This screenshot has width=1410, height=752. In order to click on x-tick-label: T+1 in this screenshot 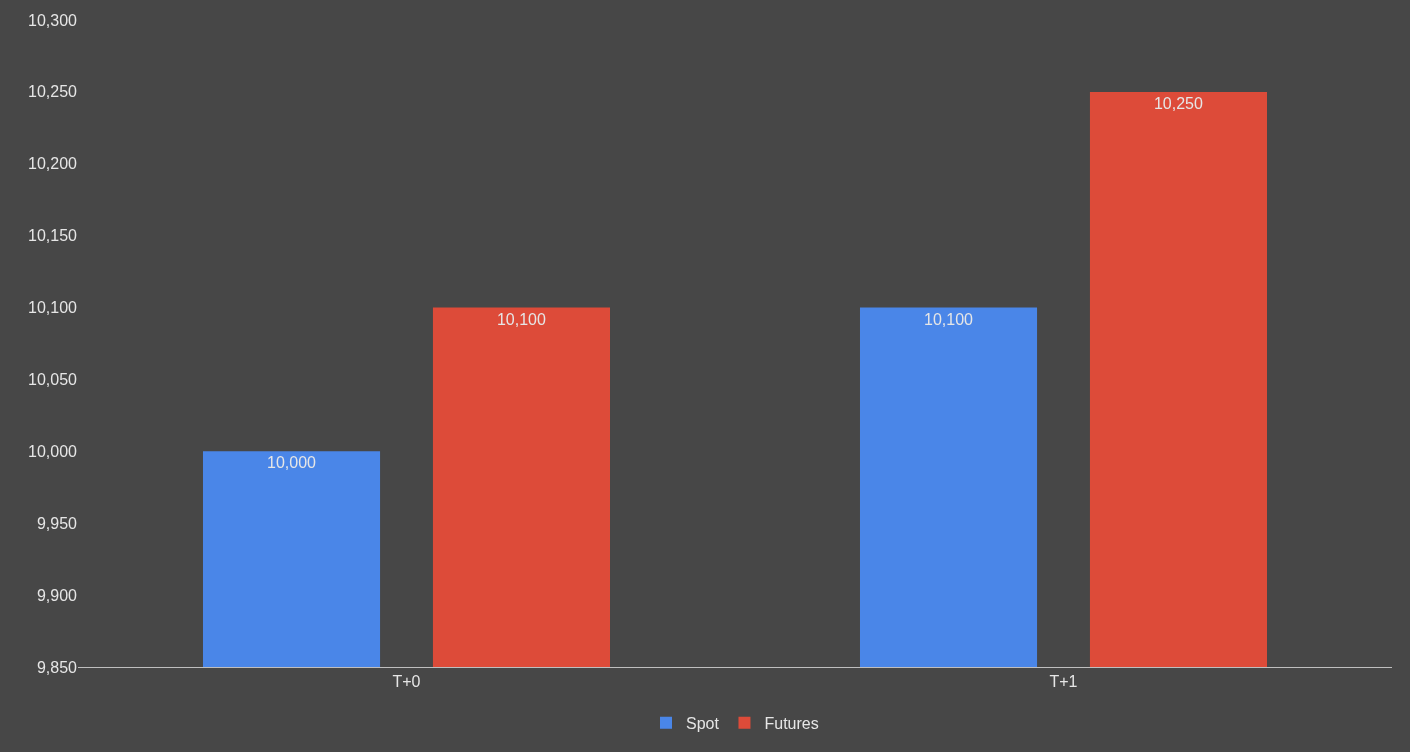, I will do `click(1063, 682)`.